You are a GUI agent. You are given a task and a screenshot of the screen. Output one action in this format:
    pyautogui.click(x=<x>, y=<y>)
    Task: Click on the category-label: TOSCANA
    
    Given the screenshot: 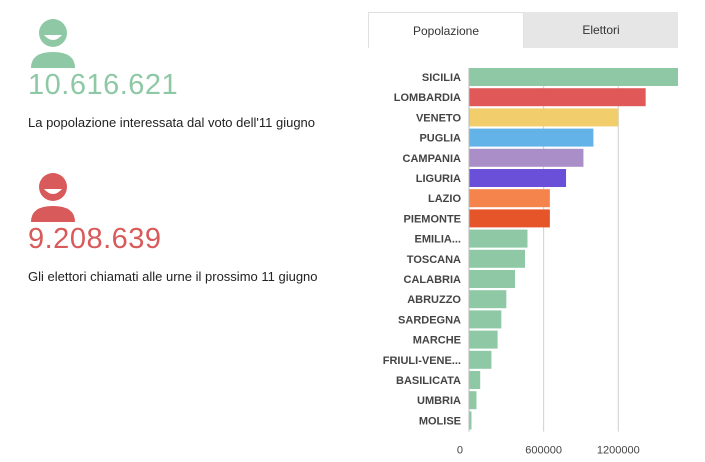 What is the action you would take?
    pyautogui.click(x=434, y=260)
    